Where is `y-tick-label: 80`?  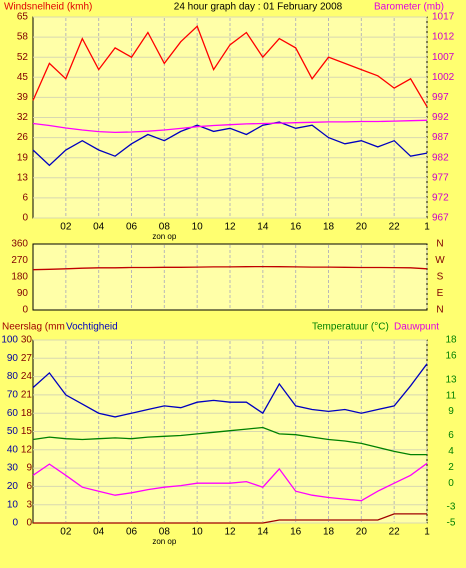 y-tick-label: 80 is located at coordinates (13, 376).